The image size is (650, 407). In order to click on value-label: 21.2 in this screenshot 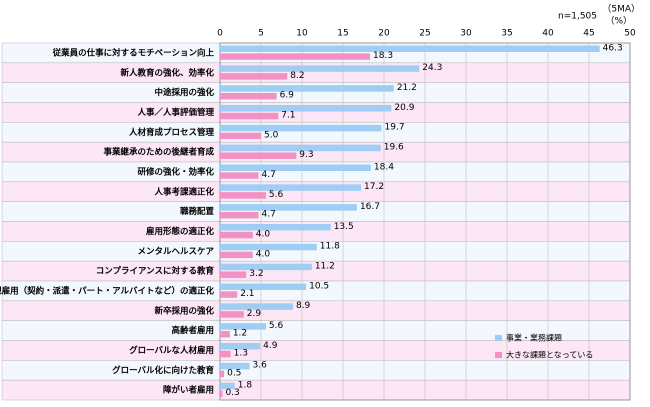, I will do `click(407, 88)`.